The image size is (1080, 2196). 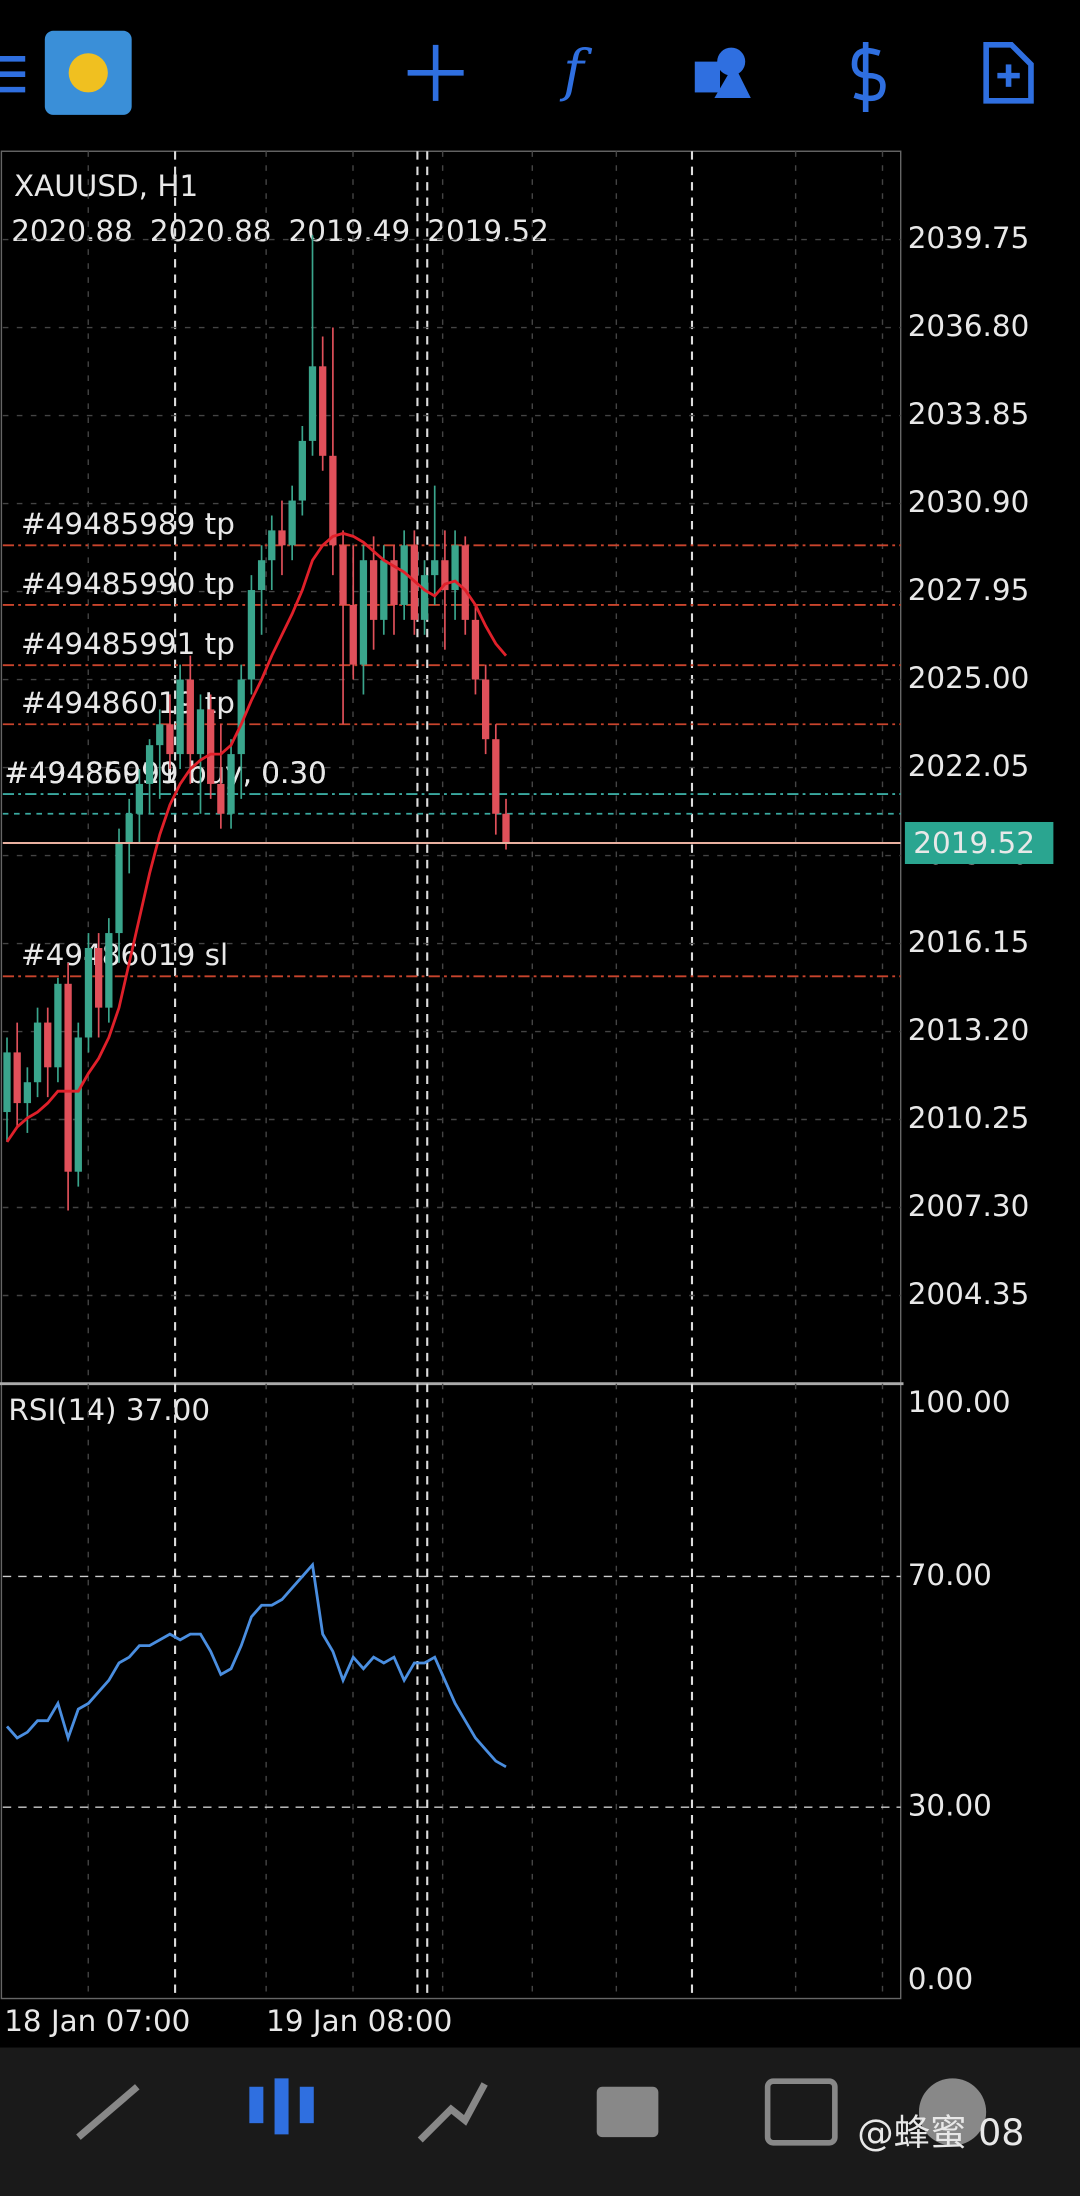 I want to click on order-label: #49486019 buy, 0.30, so click(x=165, y=773).